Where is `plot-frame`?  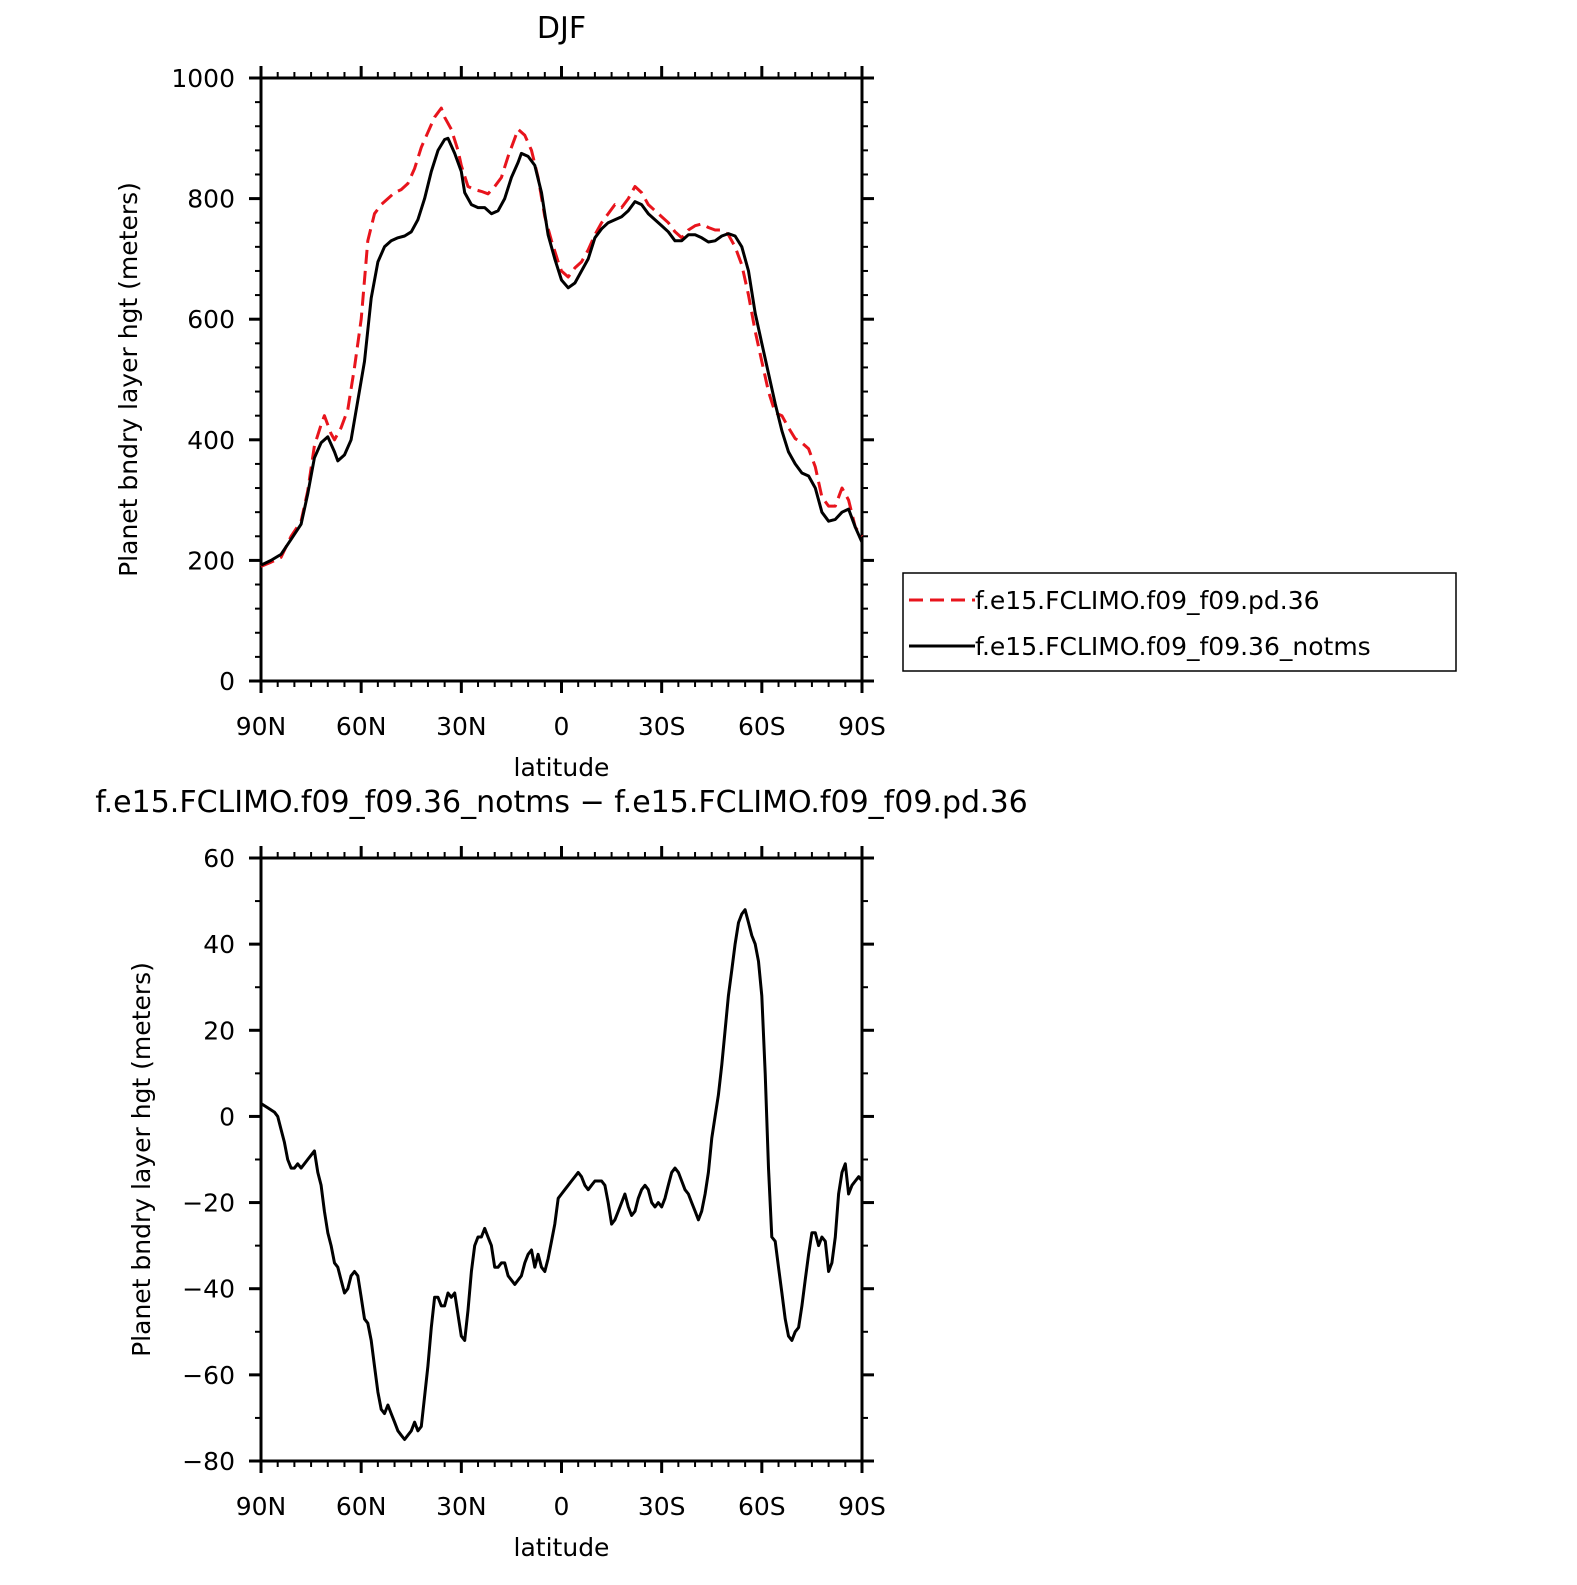
plot-frame is located at coordinates (561, 1159).